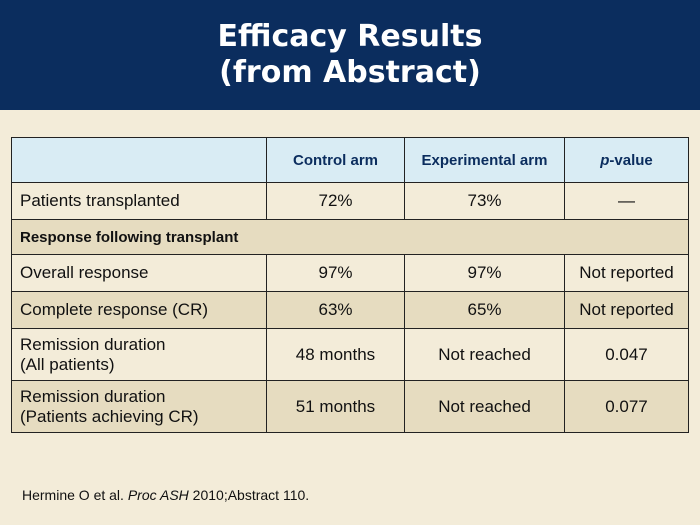 This screenshot has width=700, height=525. Describe the element at coordinates (67, 364) in the screenshot. I see `row-label-line-2: (All patients)` at that location.